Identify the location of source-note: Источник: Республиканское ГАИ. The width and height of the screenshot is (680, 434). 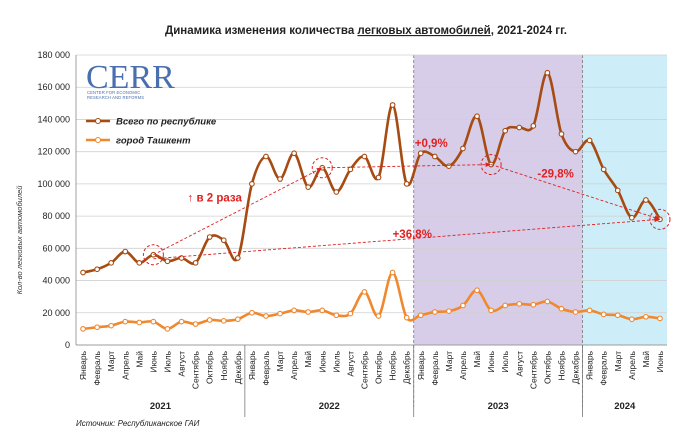
(138, 423).